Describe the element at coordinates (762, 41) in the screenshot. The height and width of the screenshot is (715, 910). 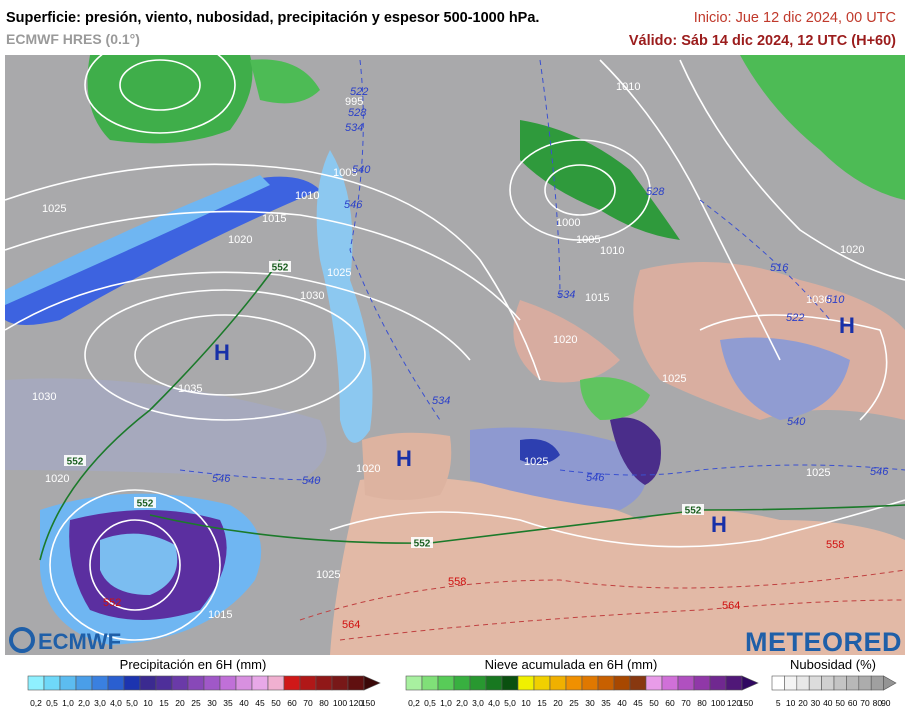
I see `valid-time: Válido: Sáb 14 dic 2024, 12 UTC (H+60)` at that location.